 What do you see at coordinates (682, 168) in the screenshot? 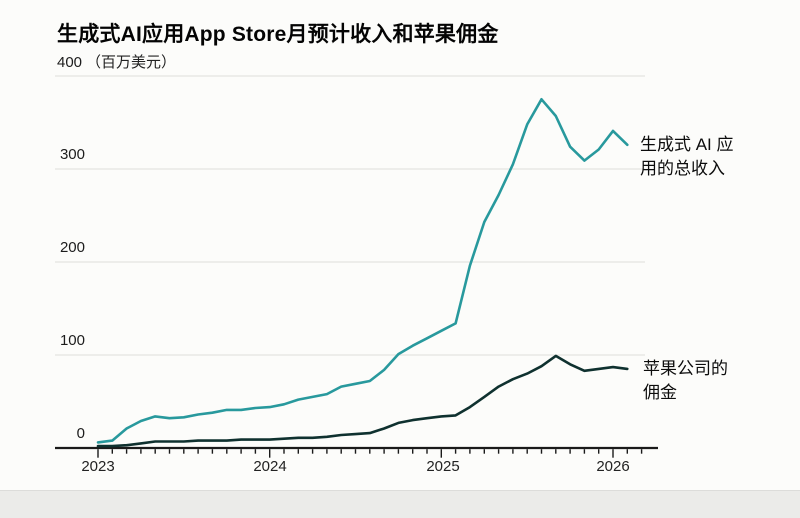
I see `annotation-revenue-line2: 用的总收入` at bounding box center [682, 168].